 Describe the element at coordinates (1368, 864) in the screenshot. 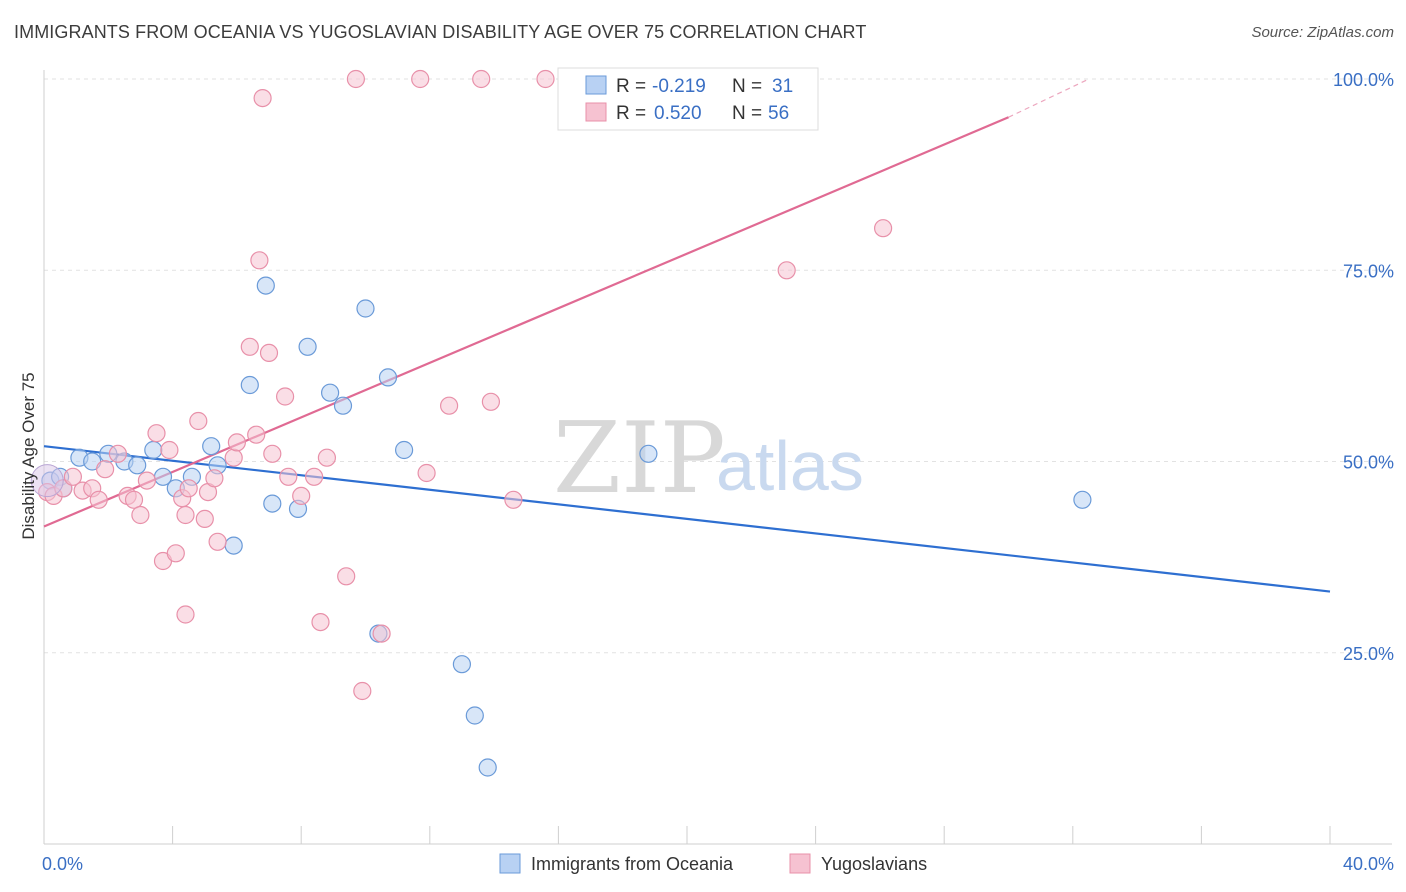

I see `x-tick-label-max: 40.0%` at that location.